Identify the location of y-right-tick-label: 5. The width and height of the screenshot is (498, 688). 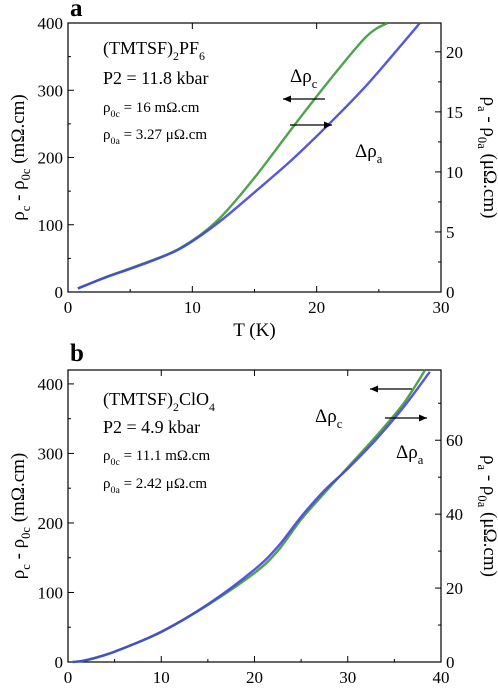
(450, 232).